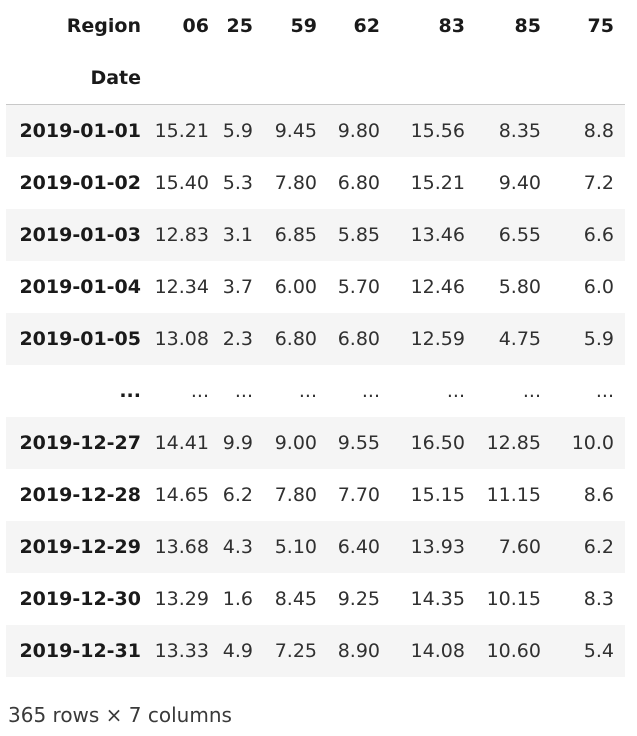 Image resolution: width=637 pixels, height=736 pixels. I want to click on table-cell: 5.80, so click(519, 287).